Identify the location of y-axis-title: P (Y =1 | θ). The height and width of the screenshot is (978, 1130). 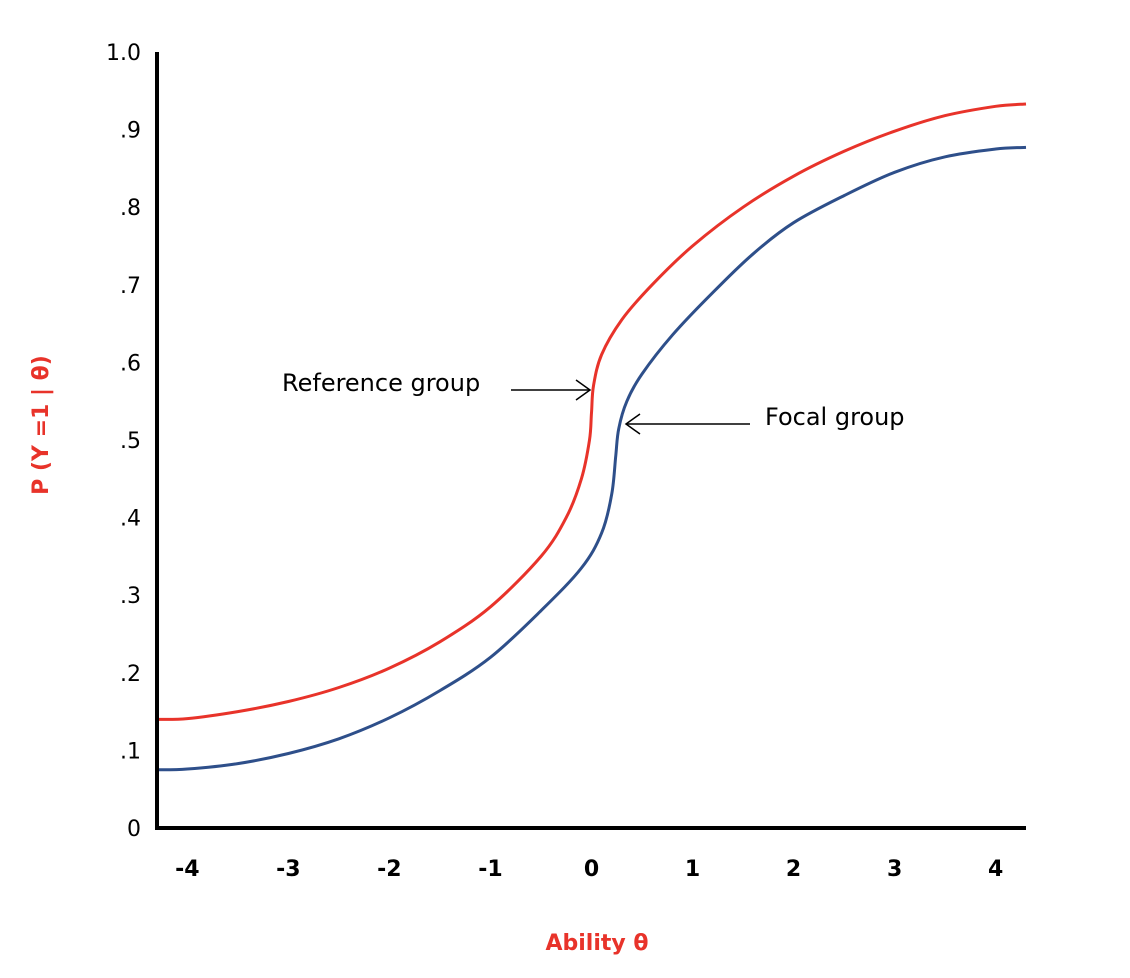
(41, 425).